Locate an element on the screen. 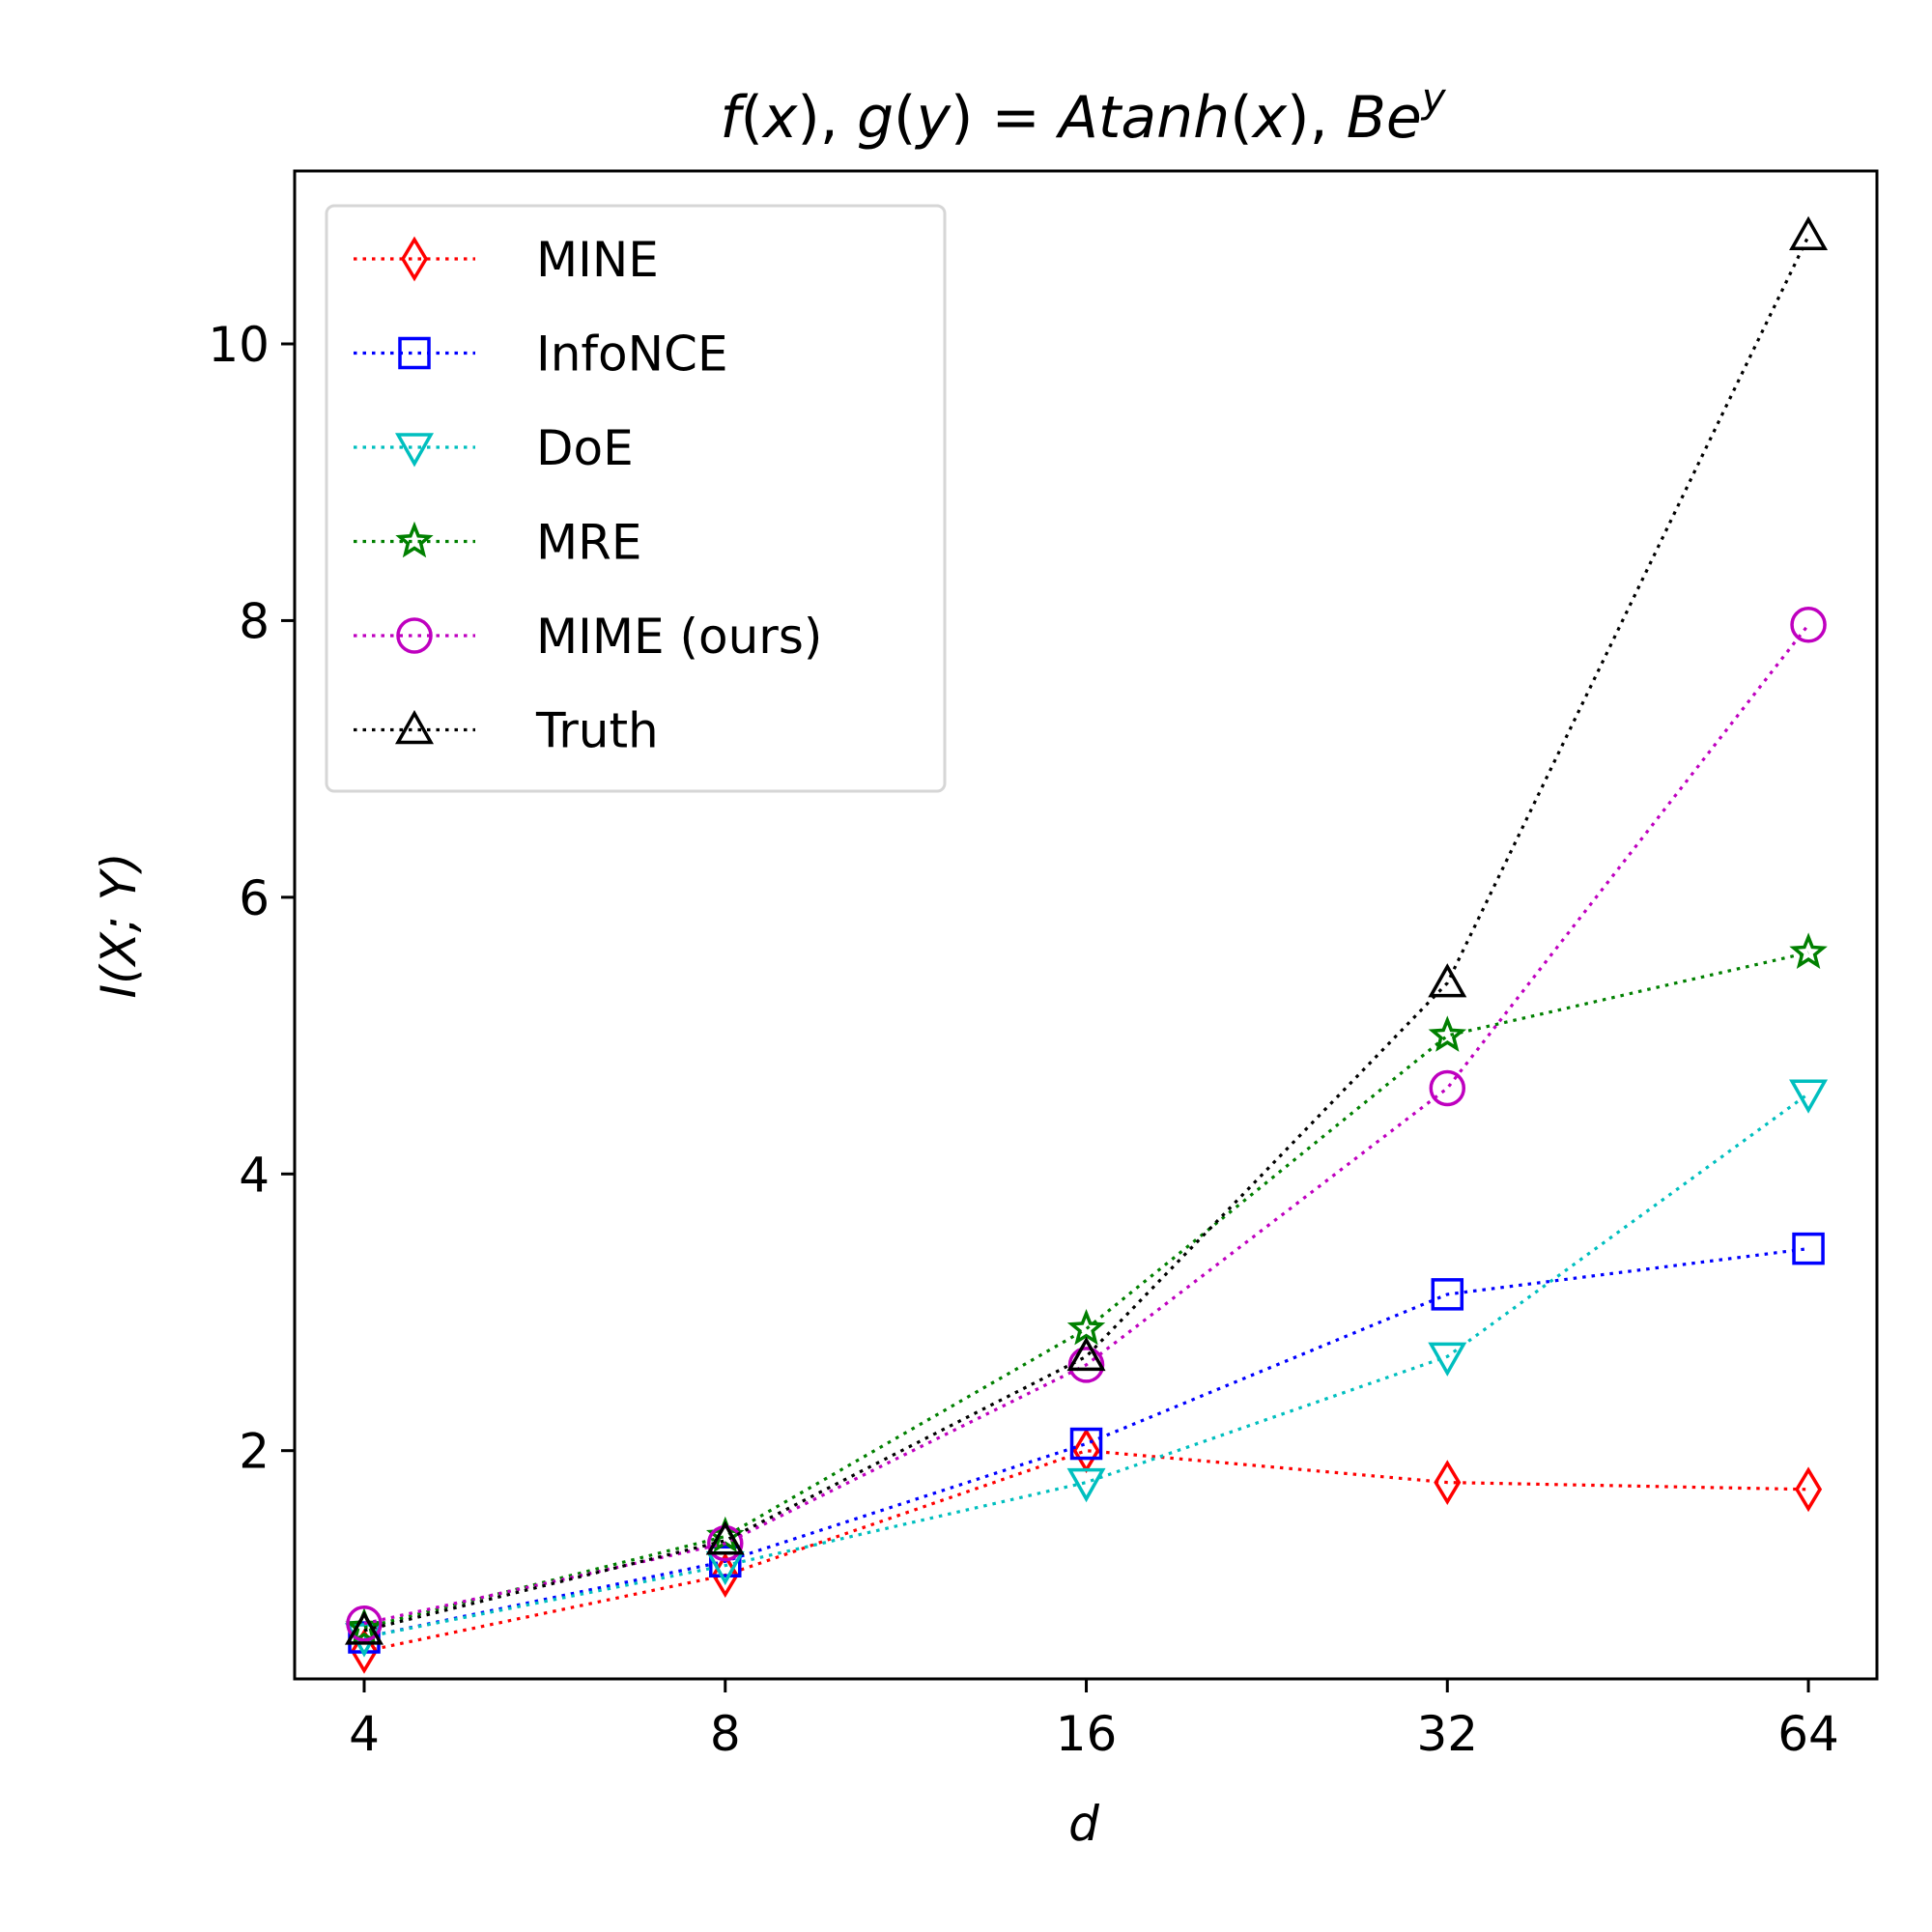 The width and height of the screenshot is (1932, 1932). legend-entry: MINE is located at coordinates (506, 260).